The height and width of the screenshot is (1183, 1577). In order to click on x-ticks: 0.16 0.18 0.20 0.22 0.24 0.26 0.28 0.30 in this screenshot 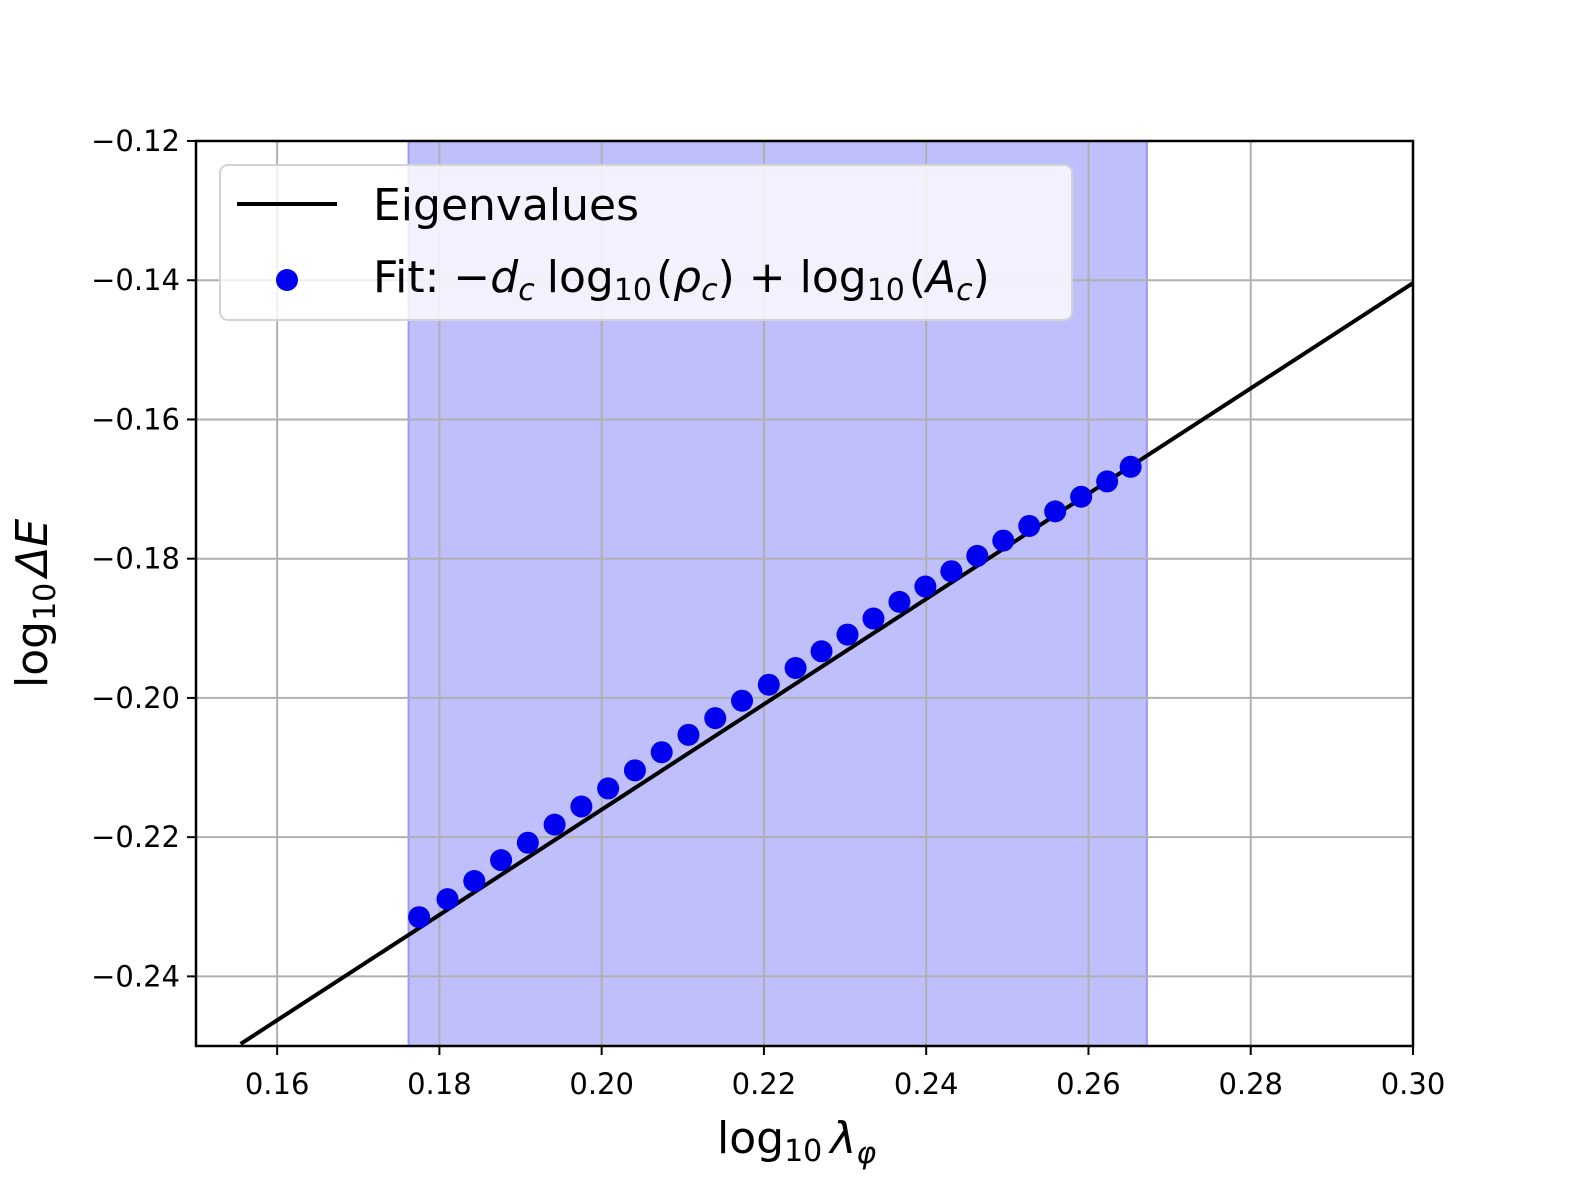, I will do `click(845, 1073)`.